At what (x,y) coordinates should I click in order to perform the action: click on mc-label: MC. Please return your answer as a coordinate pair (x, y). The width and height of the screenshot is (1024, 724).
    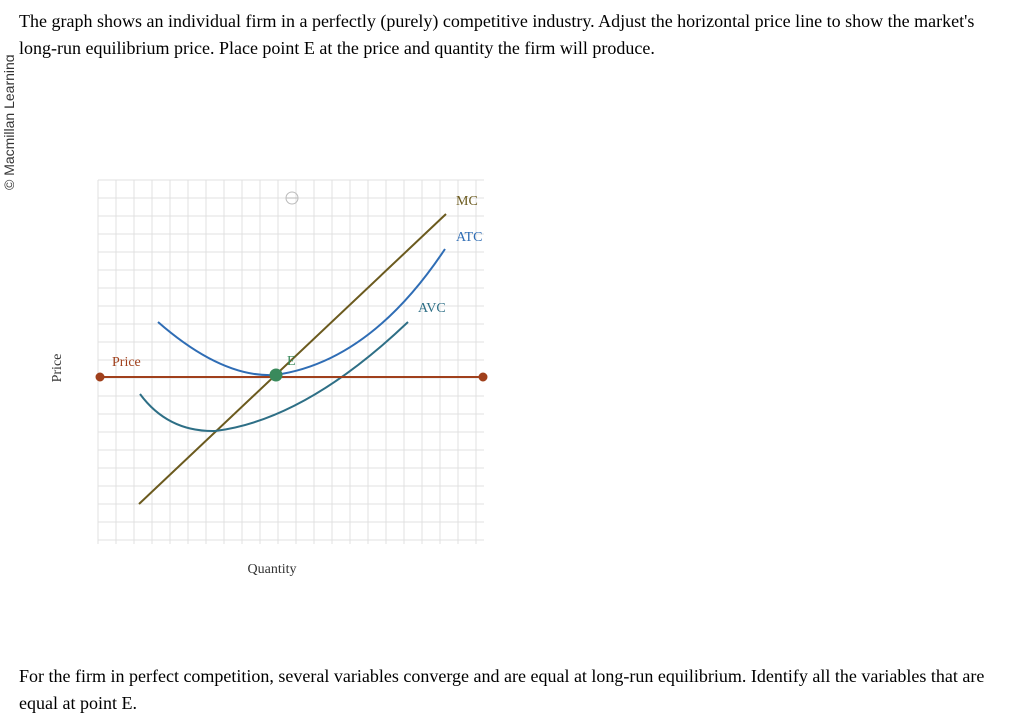
    Looking at the image, I should click on (467, 201).